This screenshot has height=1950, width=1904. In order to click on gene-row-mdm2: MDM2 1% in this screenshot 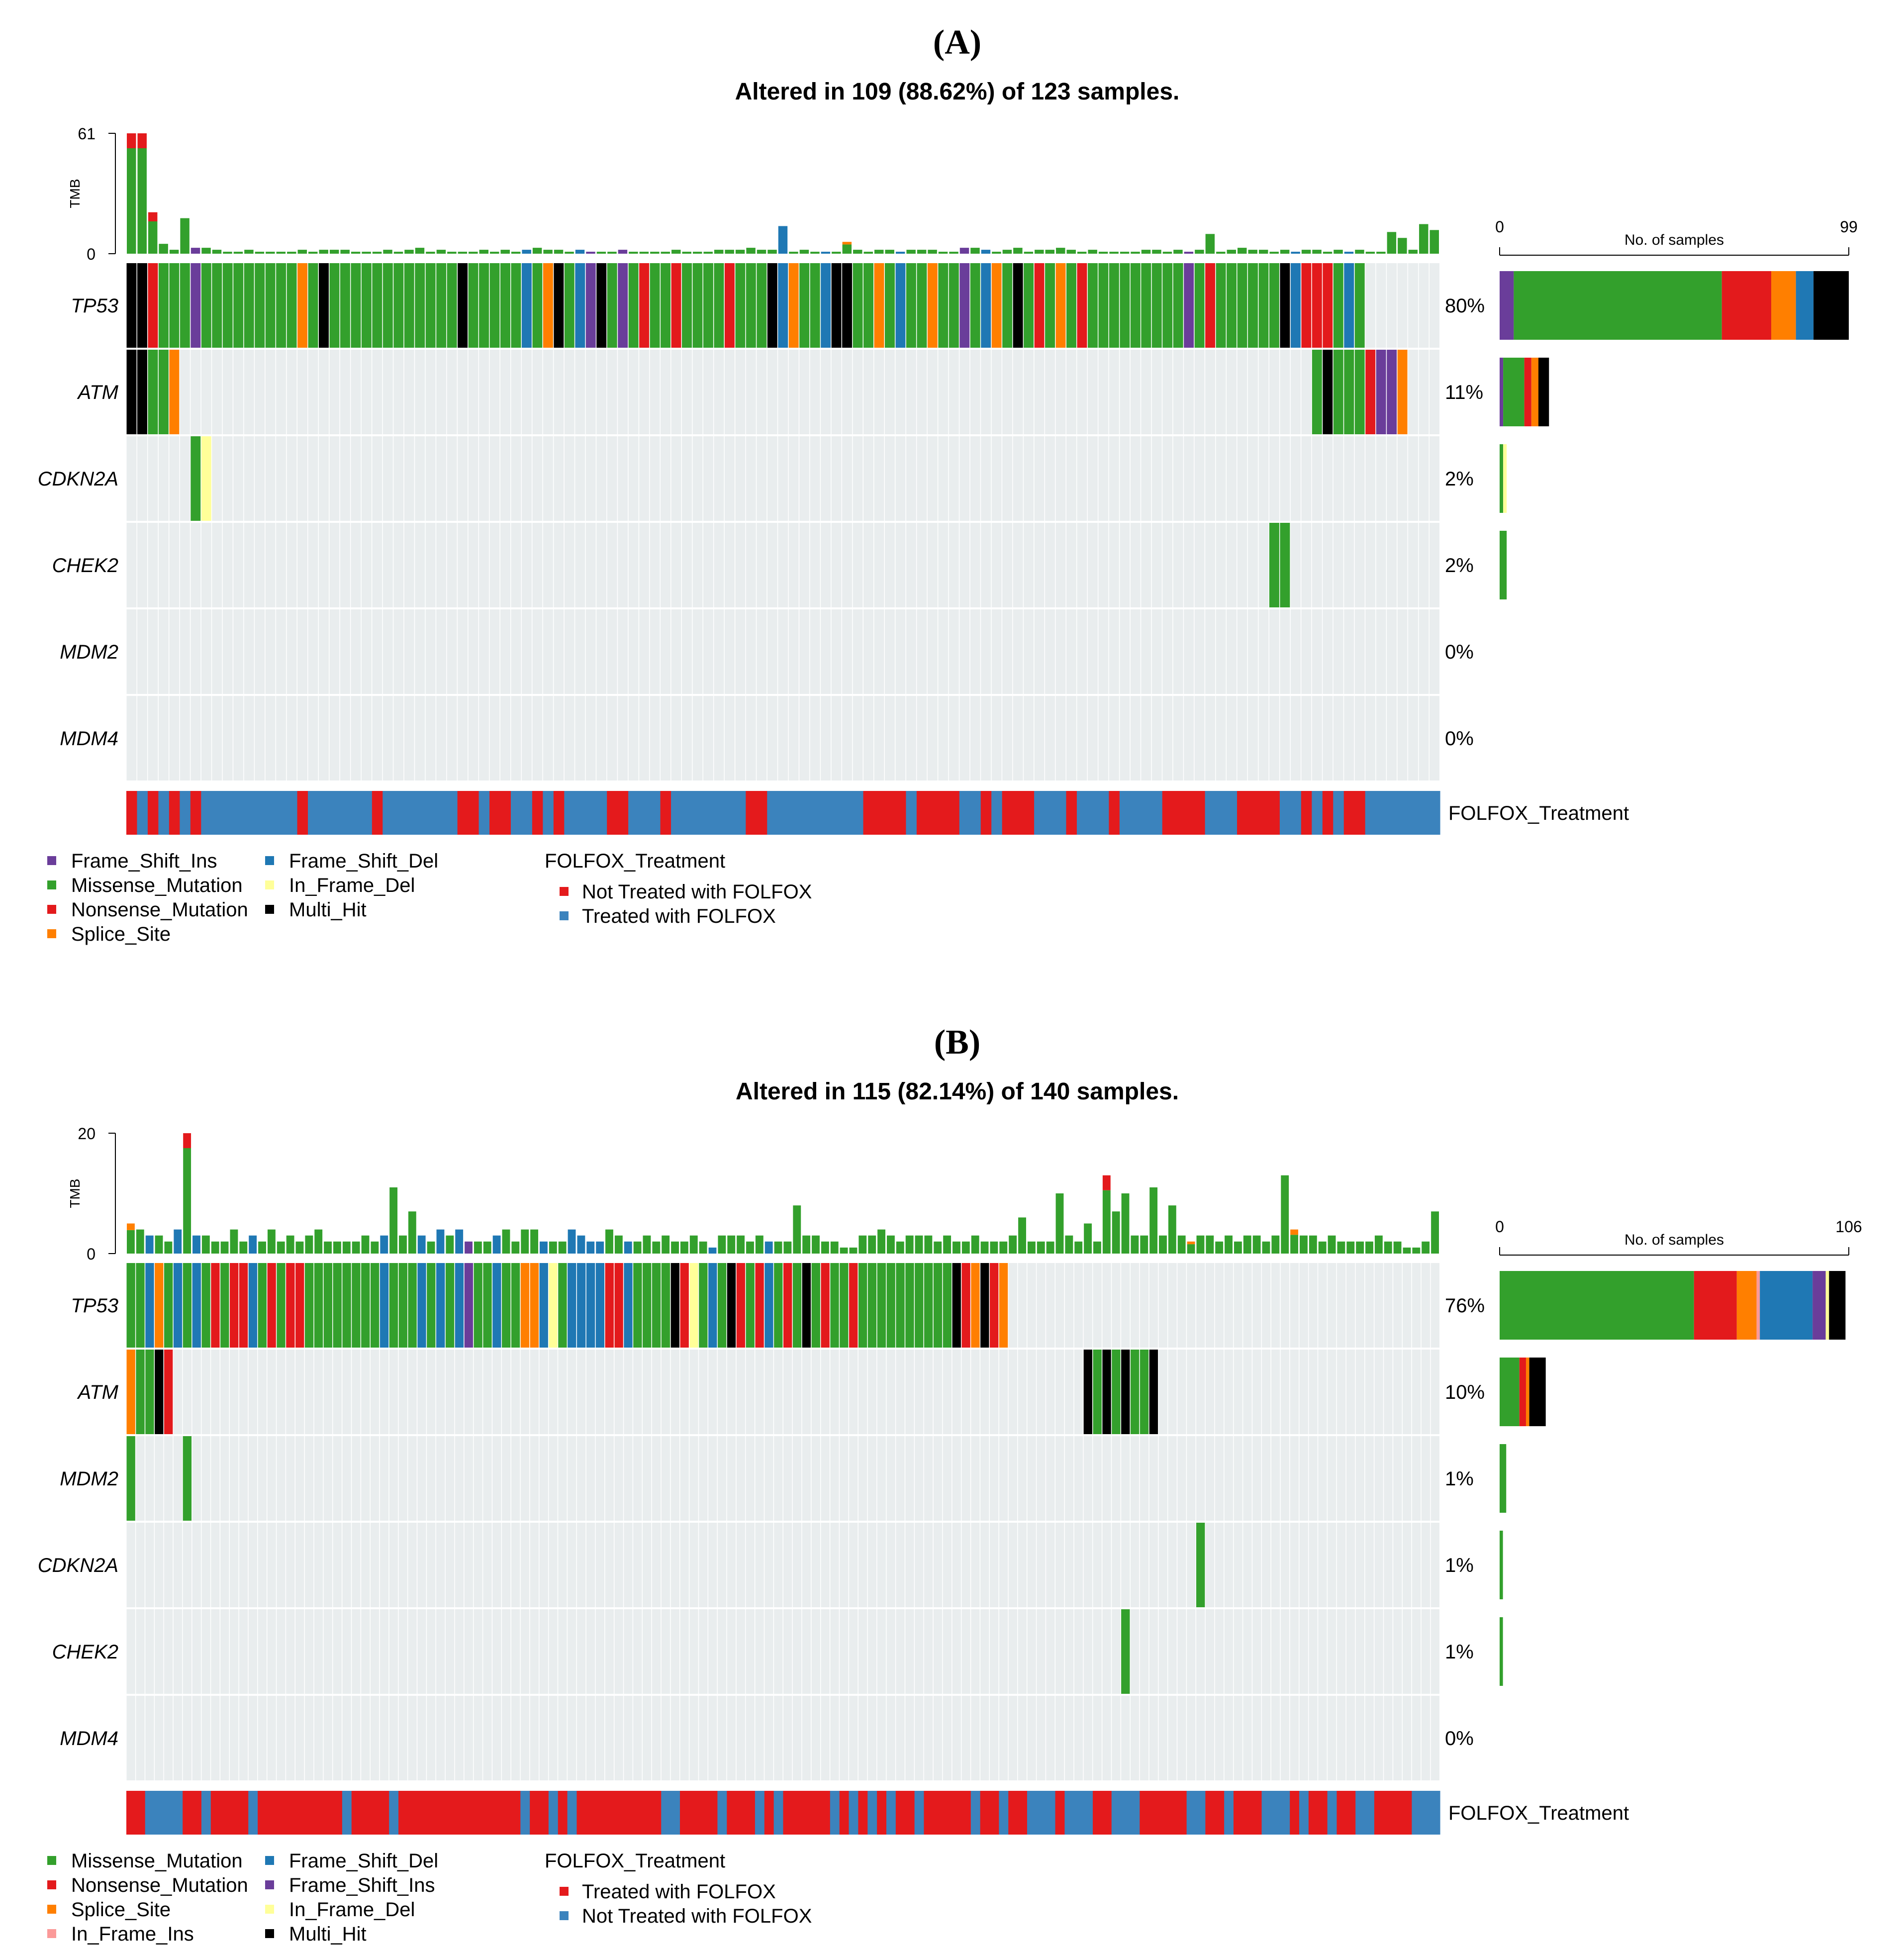, I will do `click(767, 1478)`.